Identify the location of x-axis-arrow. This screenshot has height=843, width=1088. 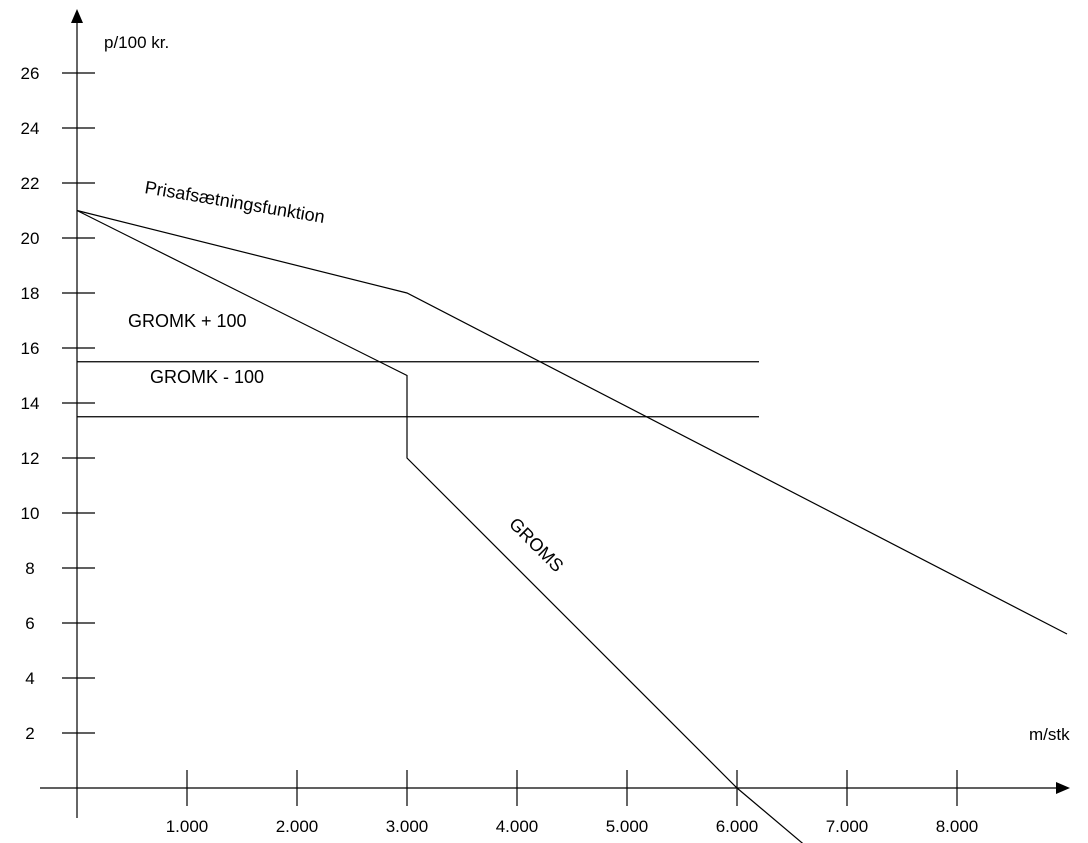
(1063, 788).